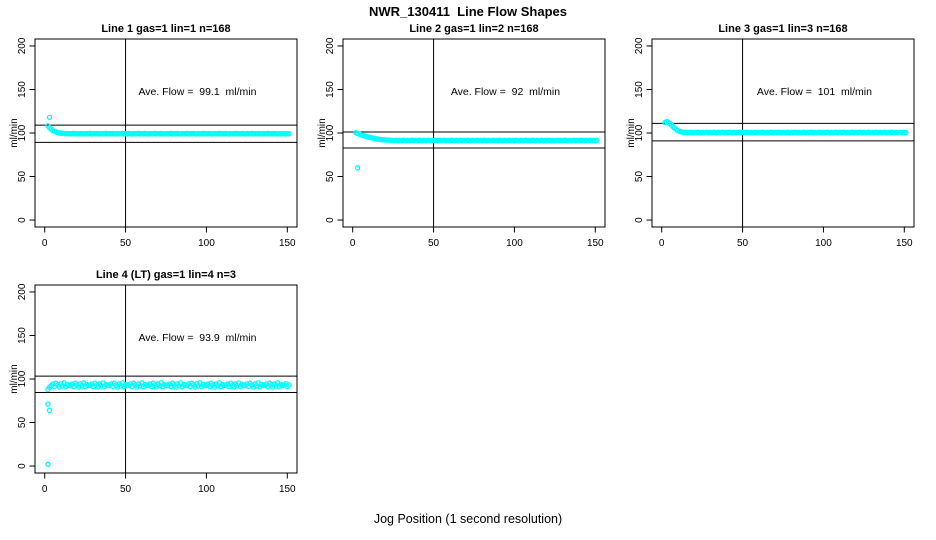  Describe the element at coordinates (783, 29) in the screenshot. I see `panel-3-title: Line 3 gas=1 lin=3 n=168` at that location.